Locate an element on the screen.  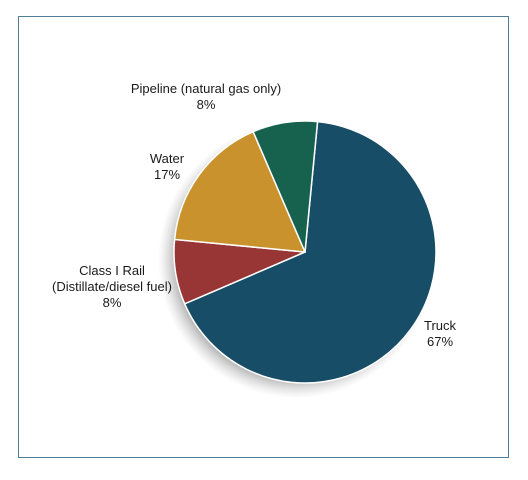
slice-label-pipeline: Pipeline (natural gas only) 8% is located at coordinates (206, 97).